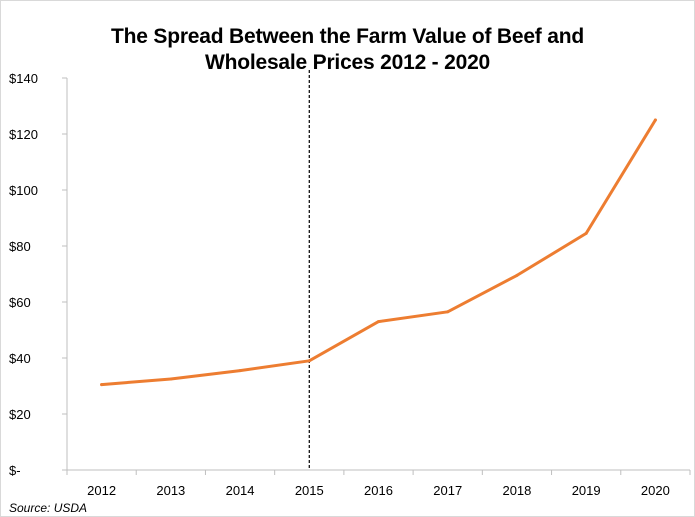  I want to click on y-tick-label: $100, so click(23, 190).